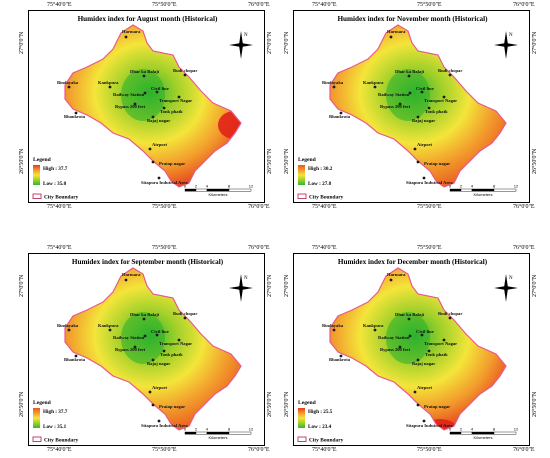 The width and height of the screenshot is (550, 458). Describe the element at coordinates (229, 186) in the screenshot. I see `svg-text: 8` at that location.